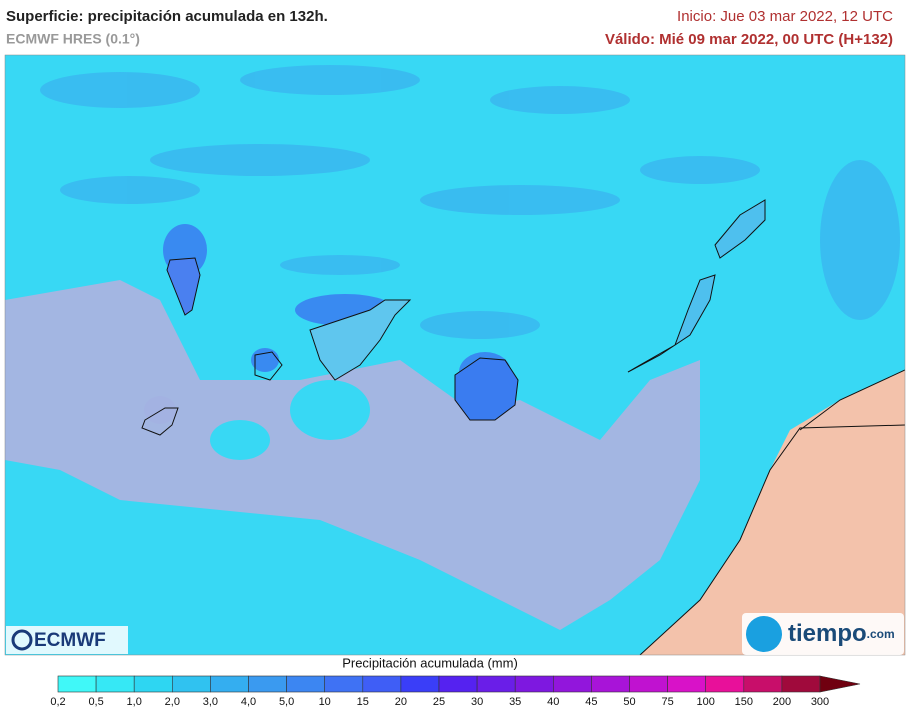  Describe the element at coordinates (210, 702) in the screenshot. I see `colorbar-tick-label: 3,0` at that location.